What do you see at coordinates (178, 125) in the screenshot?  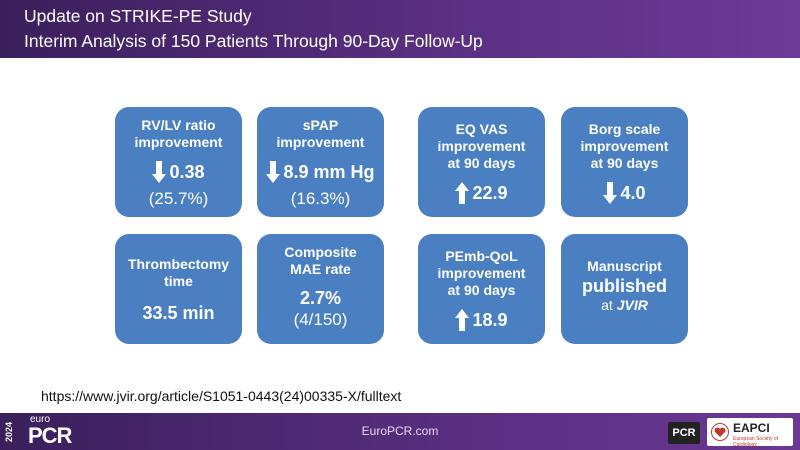 I see `tile-line: RV/LV ratio` at bounding box center [178, 125].